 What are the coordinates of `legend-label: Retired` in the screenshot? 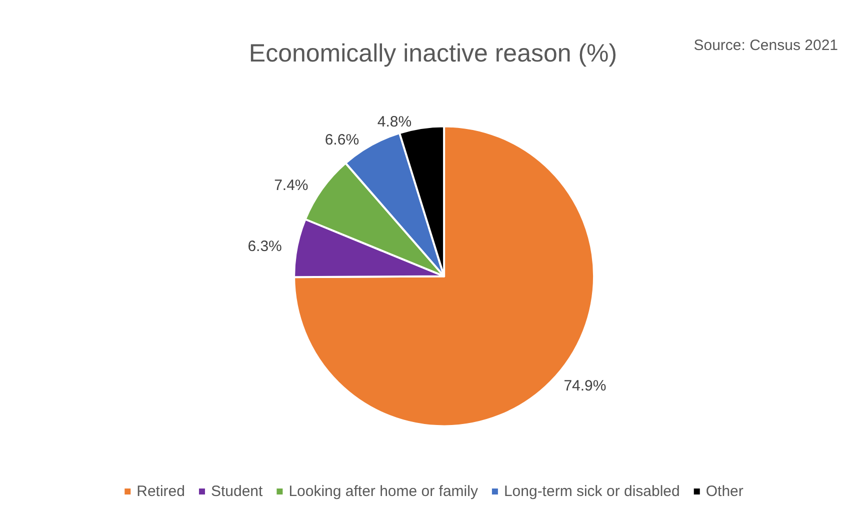 It's located at (160, 491).